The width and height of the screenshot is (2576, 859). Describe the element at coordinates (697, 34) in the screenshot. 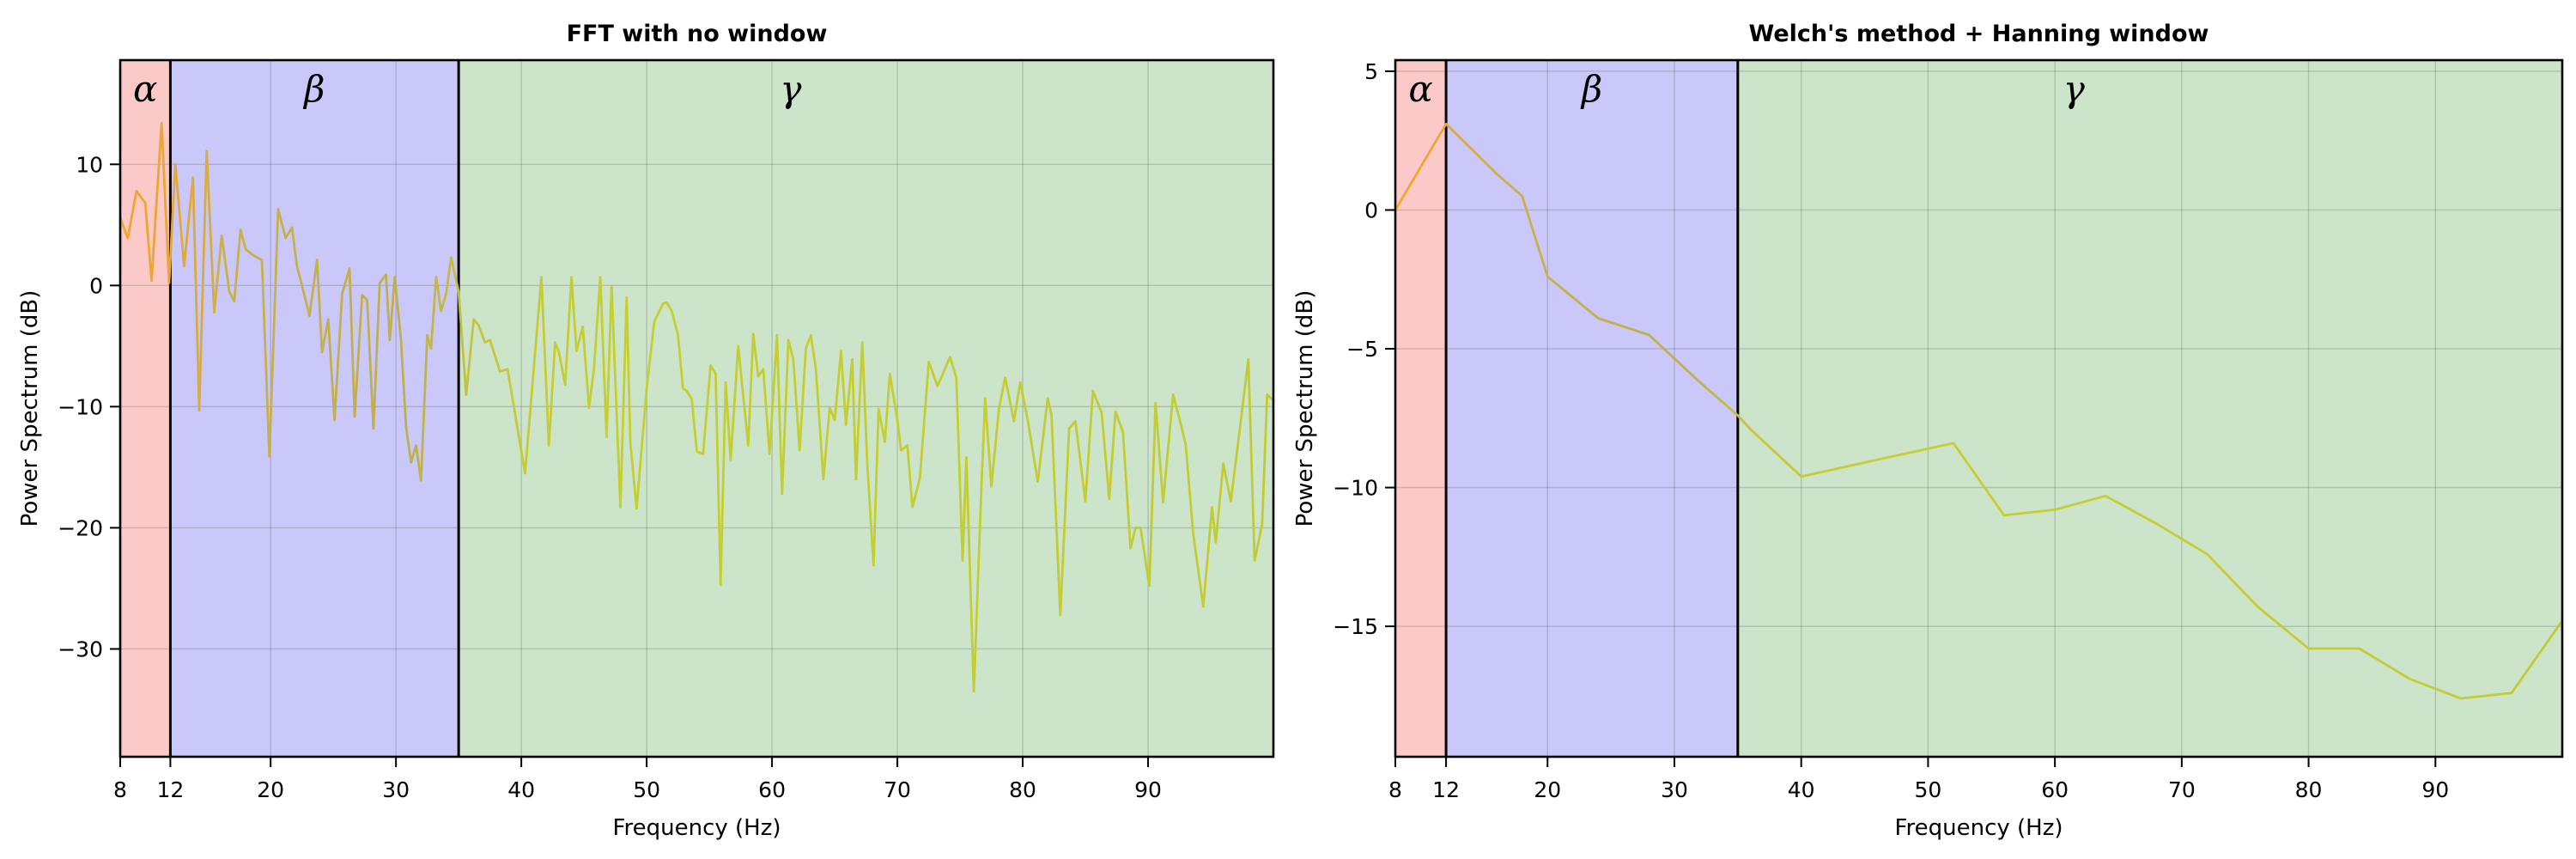

I see `chart-title: FFT with no window` at that location.